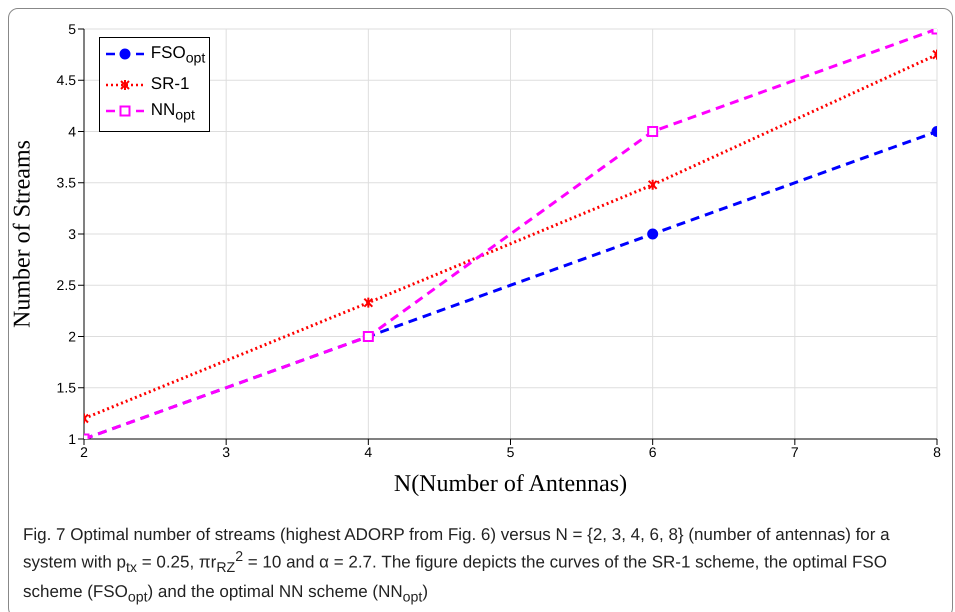 The height and width of the screenshot is (612, 955). I want to click on point, so click(652, 131).